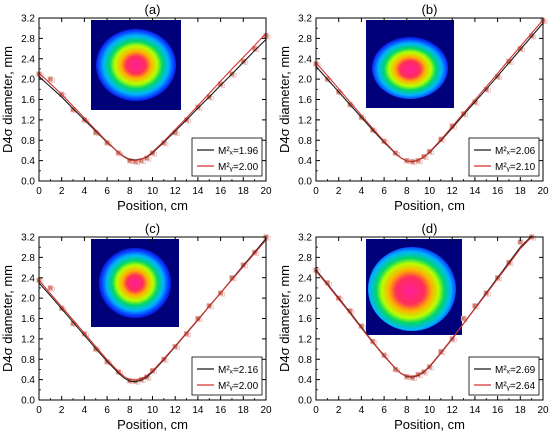 This screenshot has height=432, width=550. What do you see at coordinates (28, 319) in the screenshot?
I see `y-tick-label: 1.6` at bounding box center [28, 319].